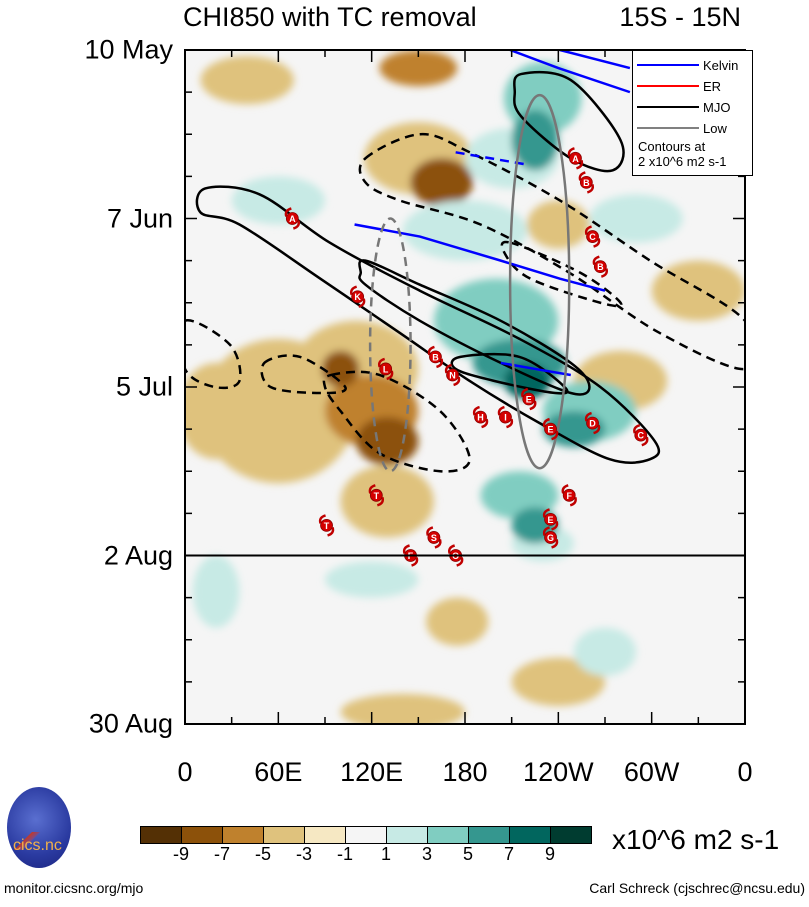  Describe the element at coordinates (468, 854) in the screenshot. I see `colorbar-label: 5` at that location.